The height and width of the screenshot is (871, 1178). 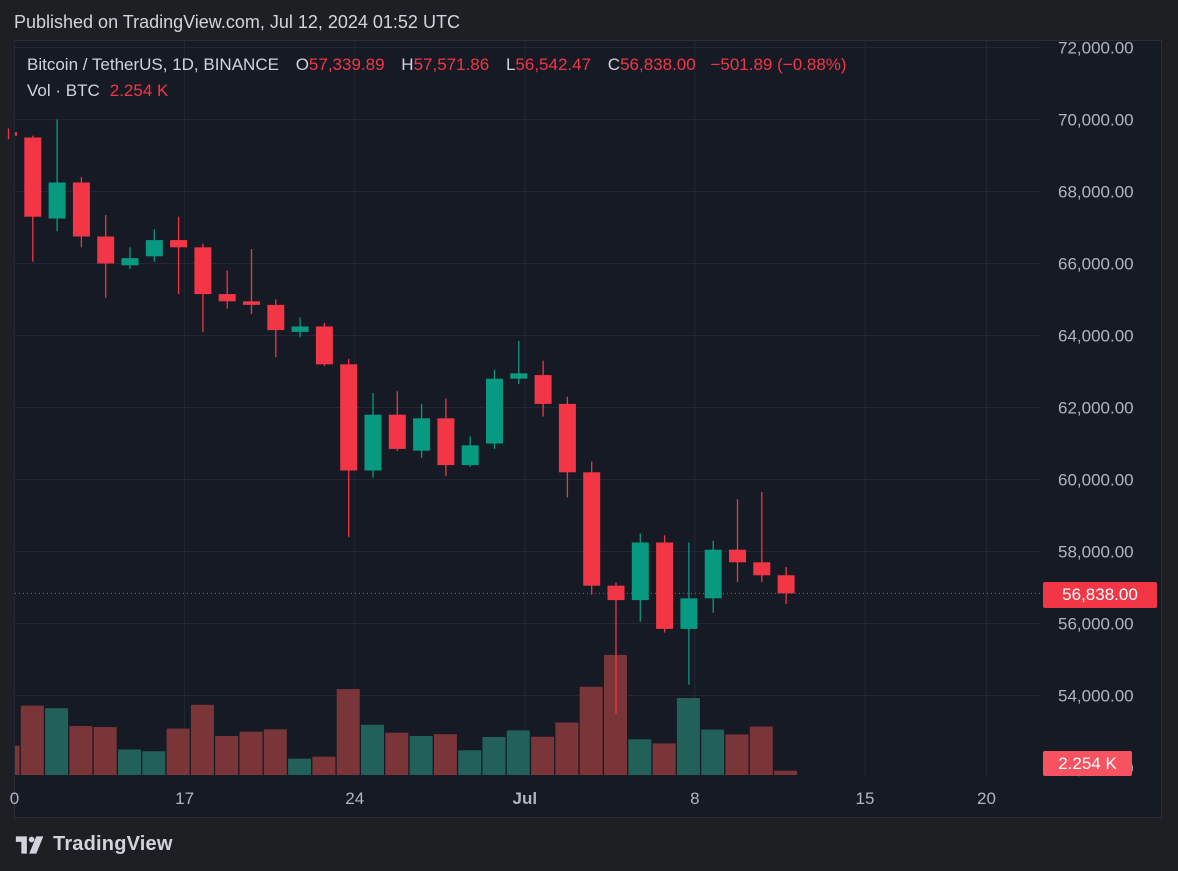 I want to click on last-price-tag: 56,838.00, so click(x=1100, y=595).